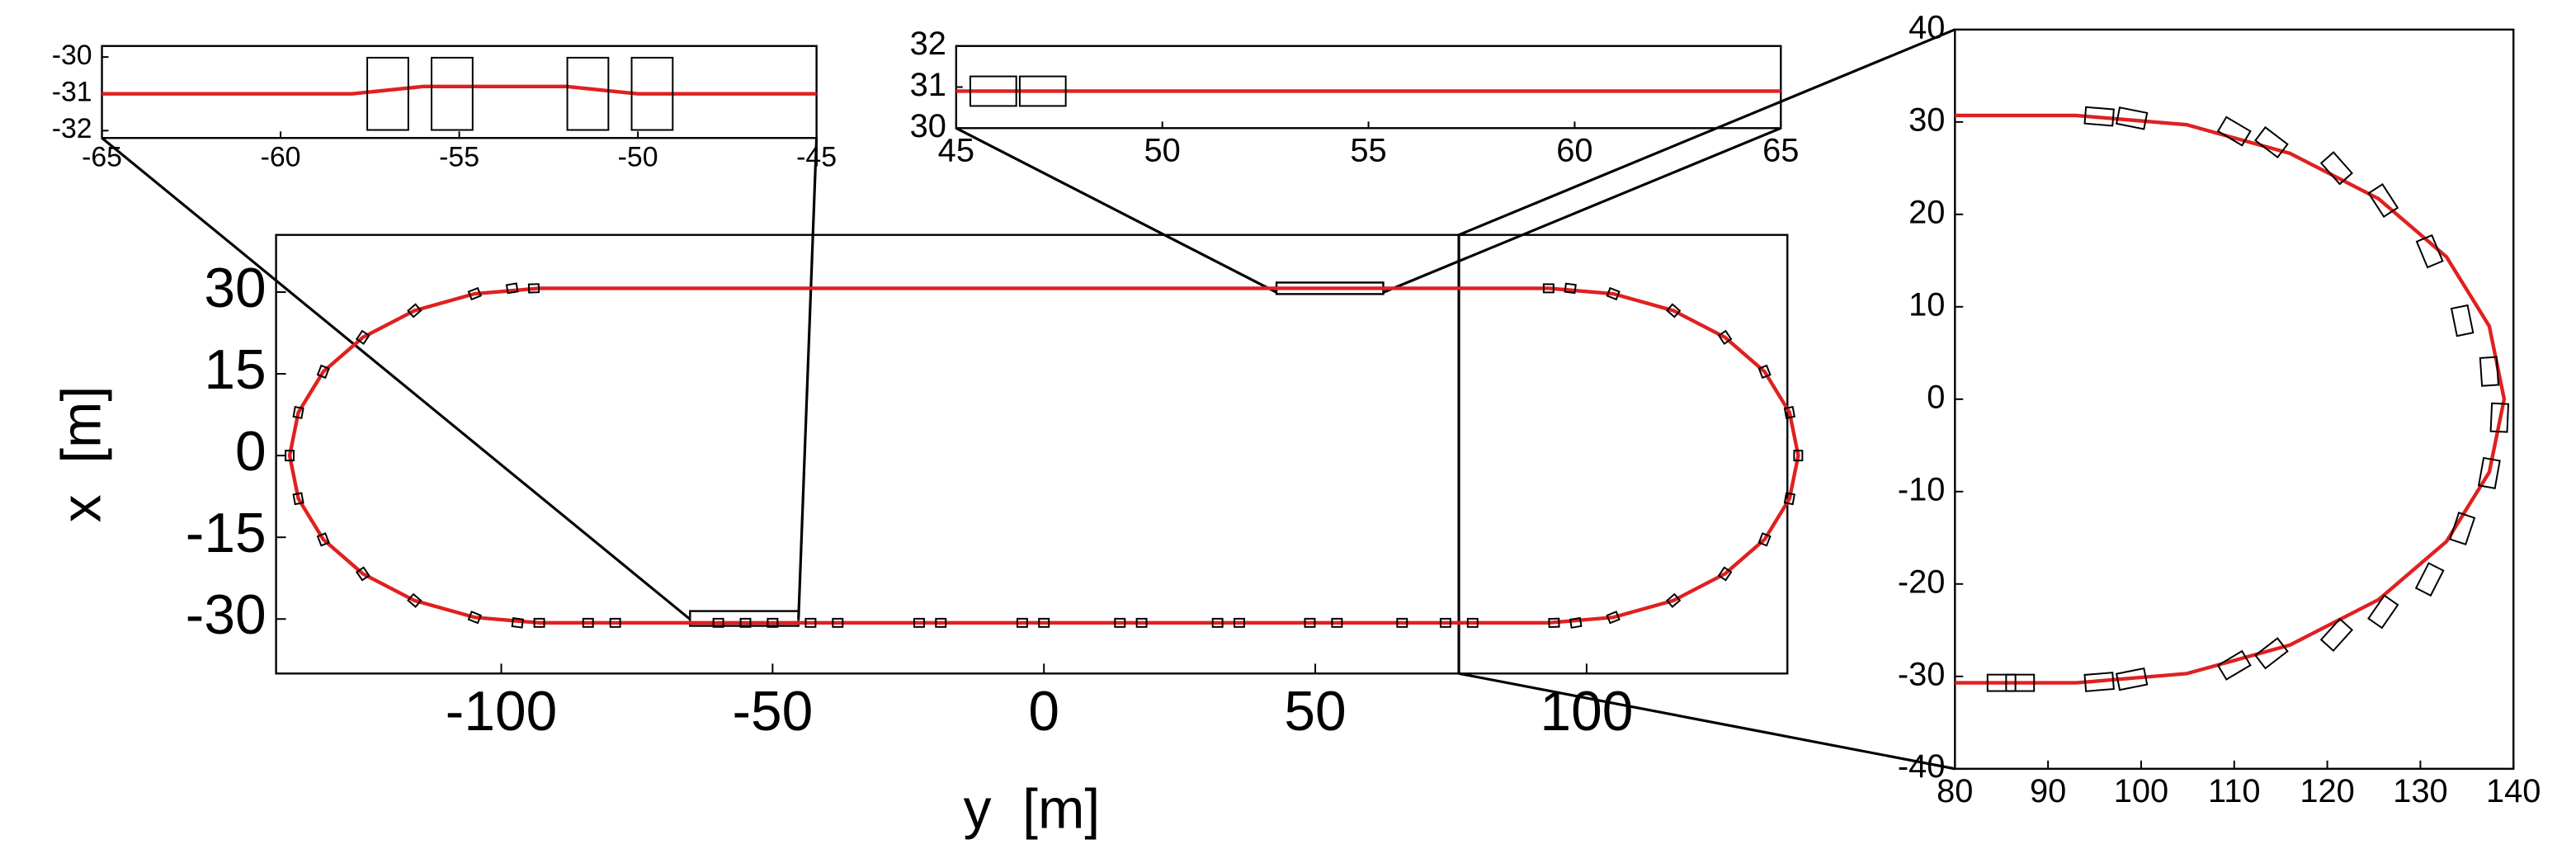  Describe the element at coordinates (235, 370) in the screenshot. I see `y-tick-label: 15` at that location.